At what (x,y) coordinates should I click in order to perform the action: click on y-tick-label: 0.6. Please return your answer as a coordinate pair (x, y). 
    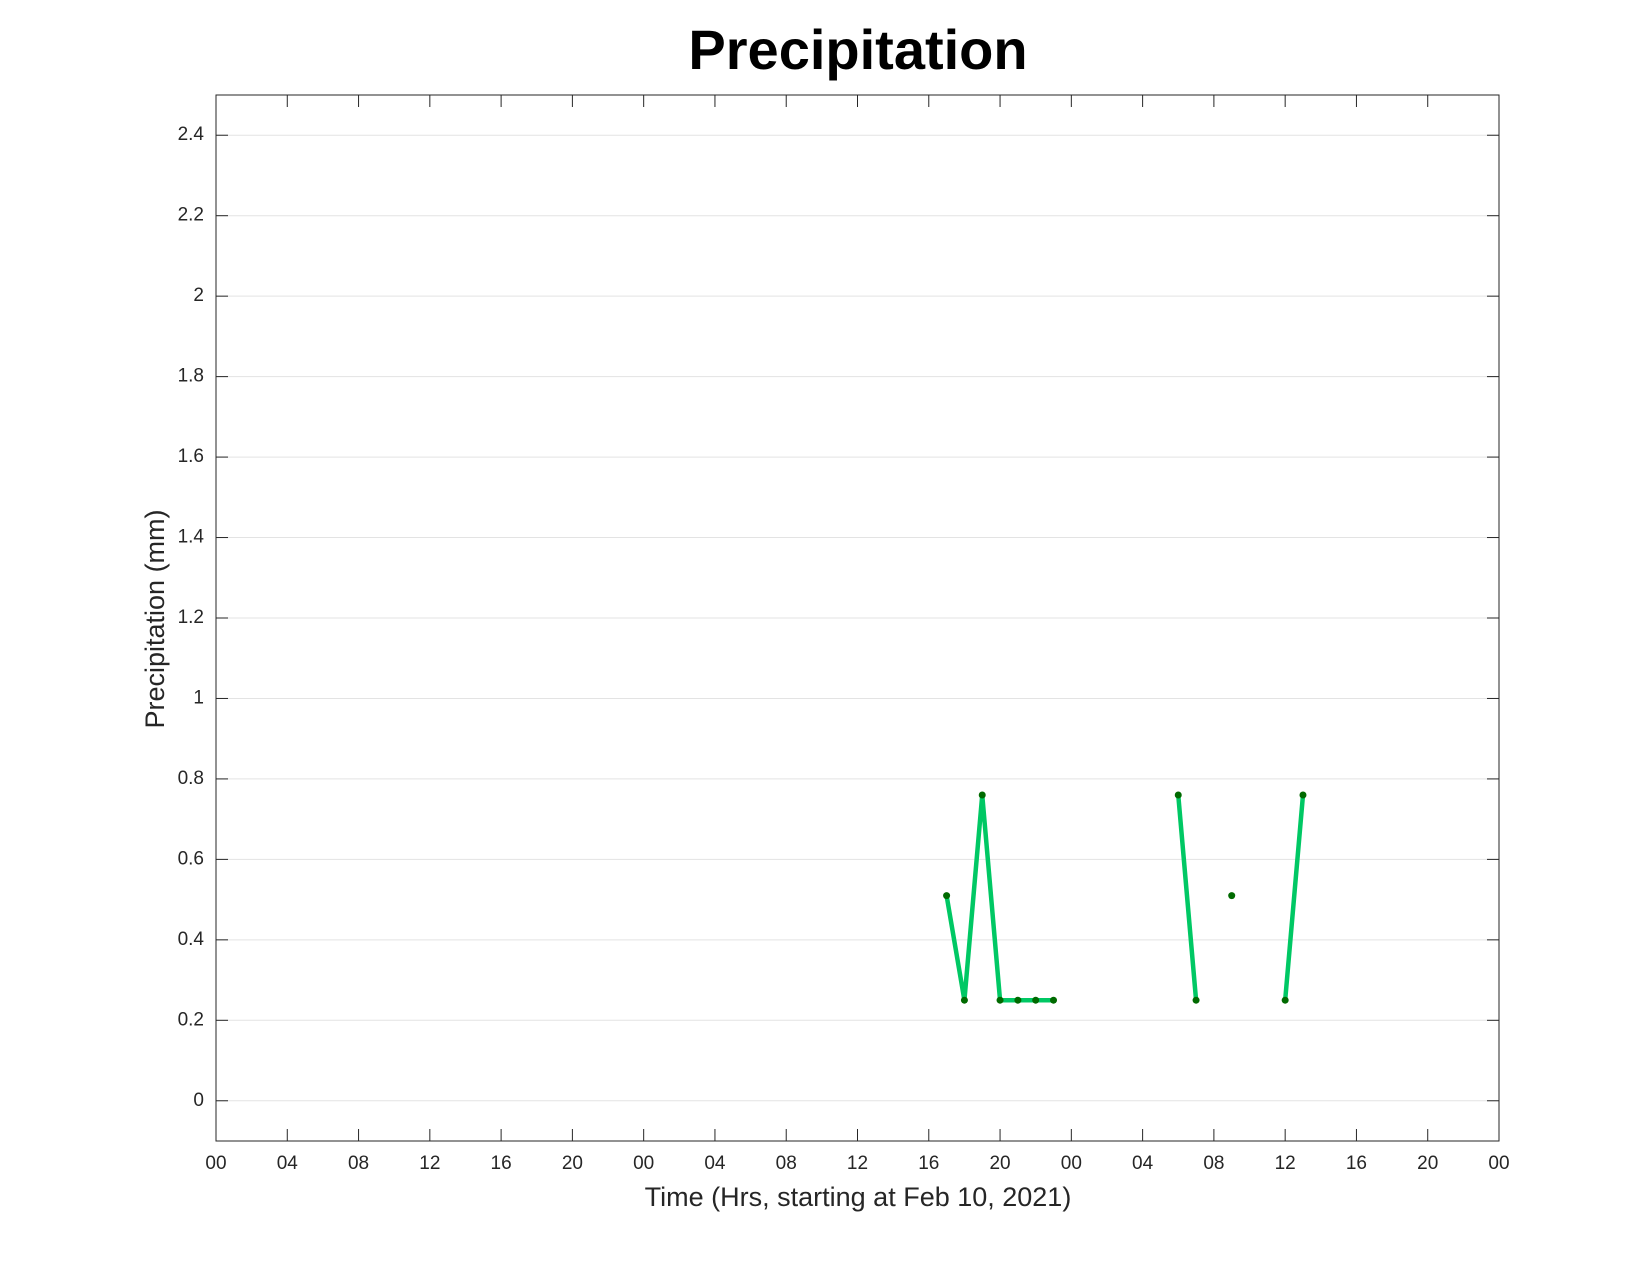
    Looking at the image, I should click on (191, 858).